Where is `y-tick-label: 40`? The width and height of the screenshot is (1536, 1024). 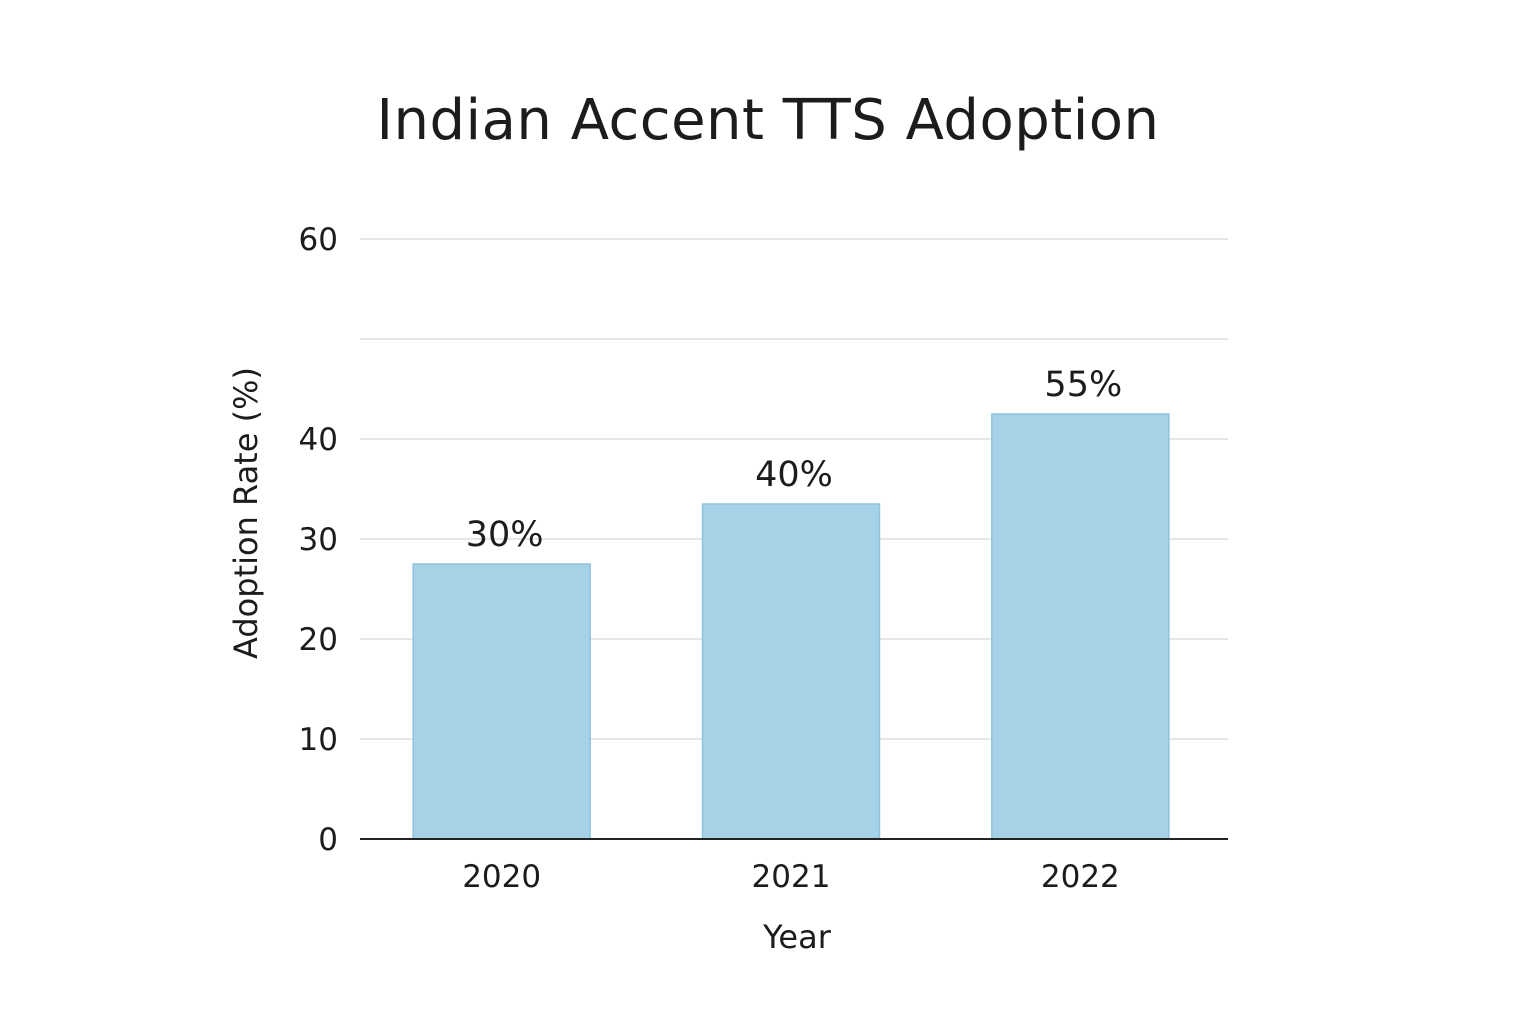
y-tick-label: 40 is located at coordinates (318, 440).